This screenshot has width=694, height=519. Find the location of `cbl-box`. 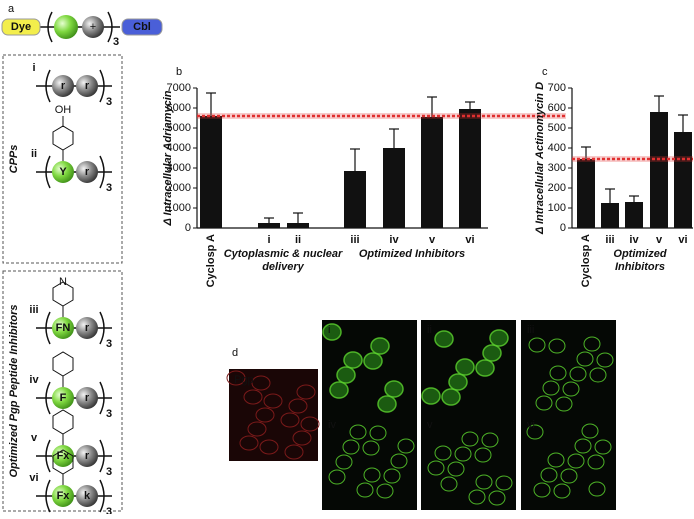

cbl-box is located at coordinates (142, 27).